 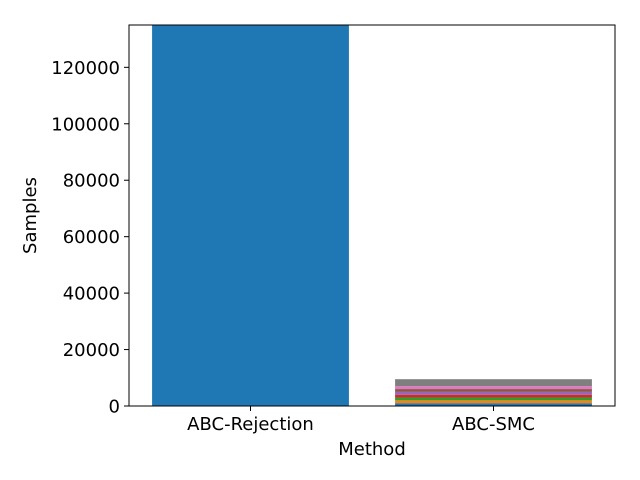 What do you see at coordinates (250, 424) in the screenshot?
I see `x-tick-label: ABC-Rejection` at bounding box center [250, 424].